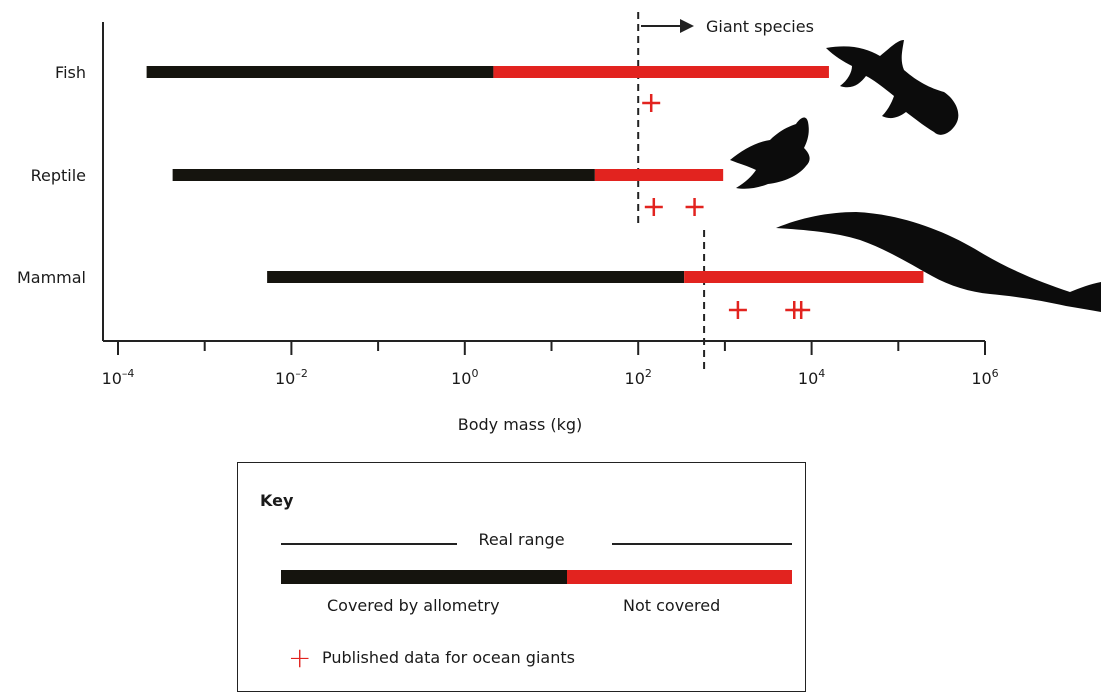 Image resolution: width=1101 pixels, height=692 pixels. What do you see at coordinates (651, 103) in the screenshot?
I see `published-marker-fish` at bounding box center [651, 103].